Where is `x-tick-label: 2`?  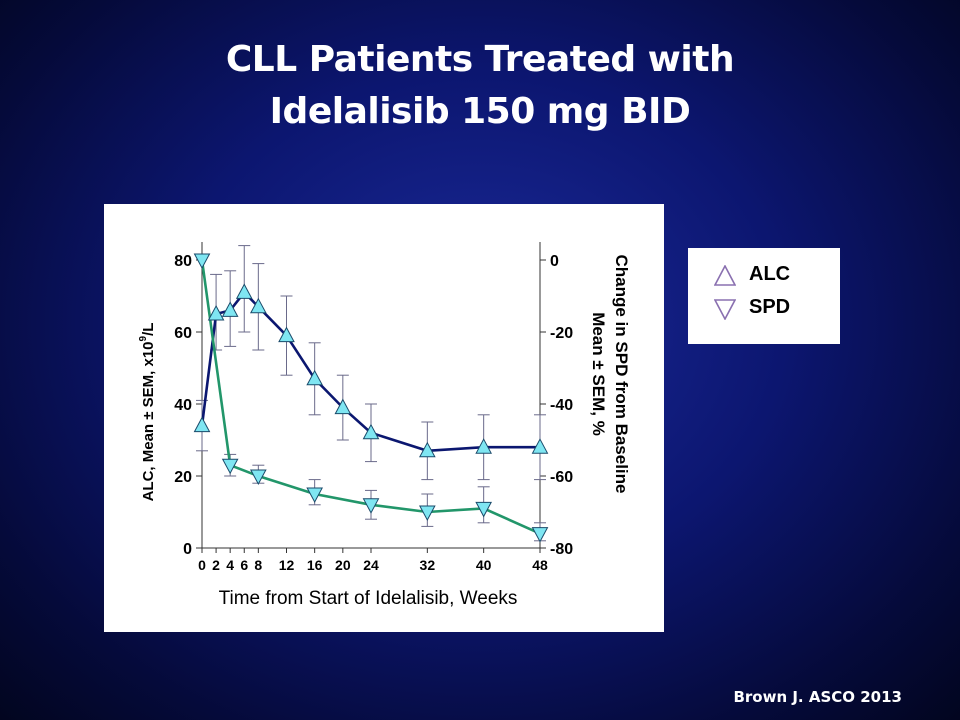
x-tick-label: 2 is located at coordinates (216, 565).